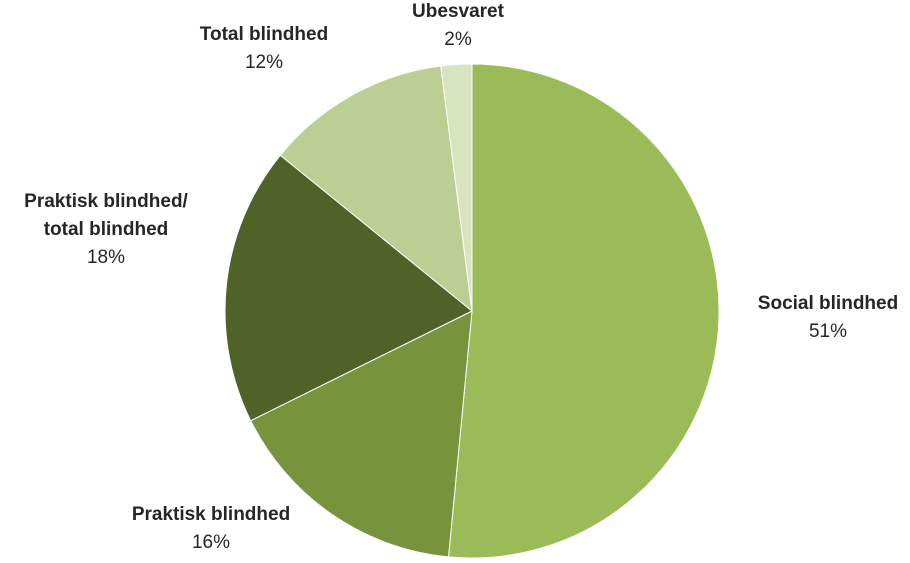  What do you see at coordinates (106, 257) in the screenshot?
I see `slice-value-text: 18%` at bounding box center [106, 257].